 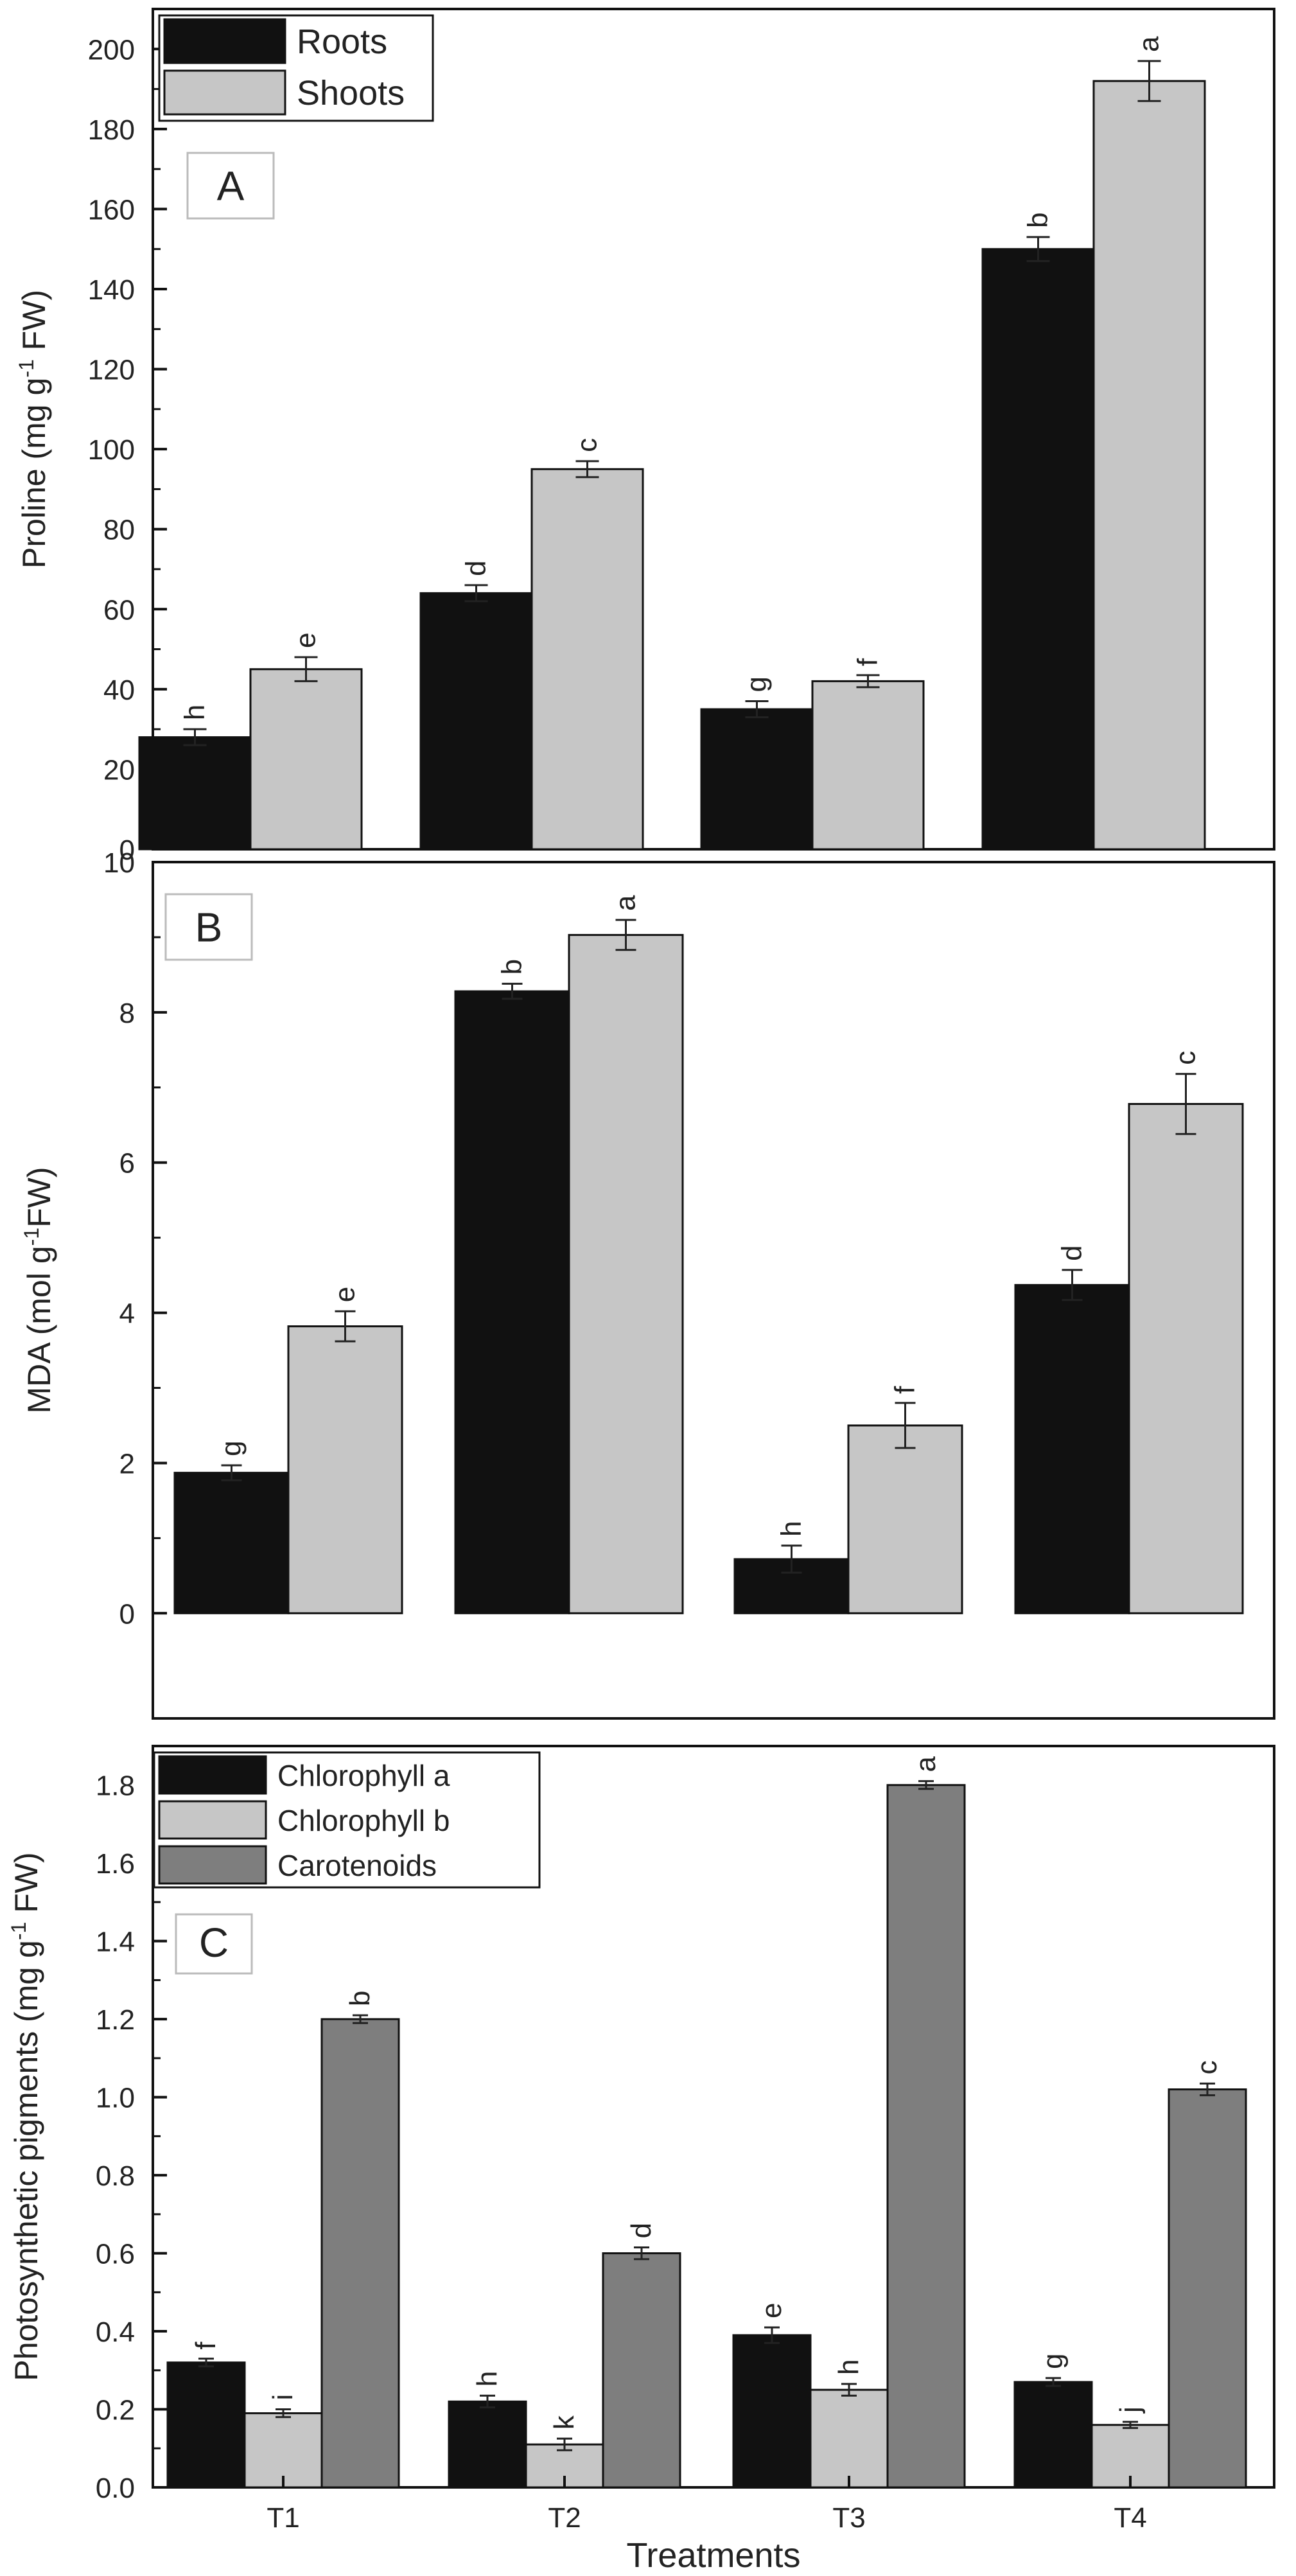 I want to click on y-axis-label: Photosynthetic pigments (mg g-1 FW), so click(x=26, y=2116).